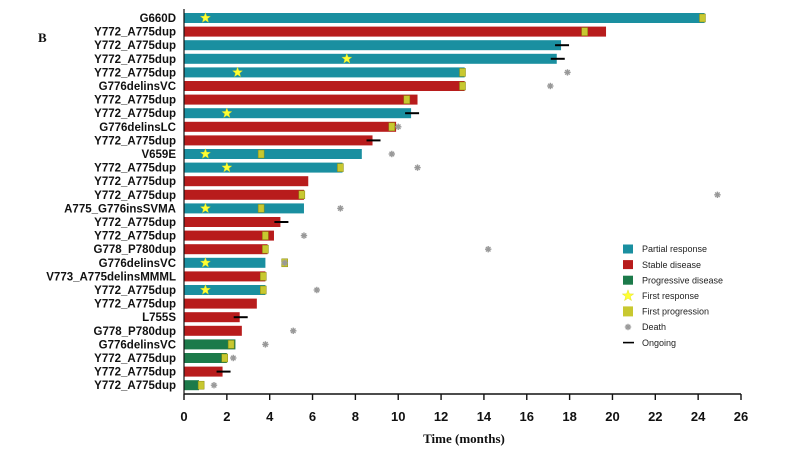 Image resolution: width=794 pixels, height=464 pixels. I want to click on patient-label: L755S, so click(159, 318).